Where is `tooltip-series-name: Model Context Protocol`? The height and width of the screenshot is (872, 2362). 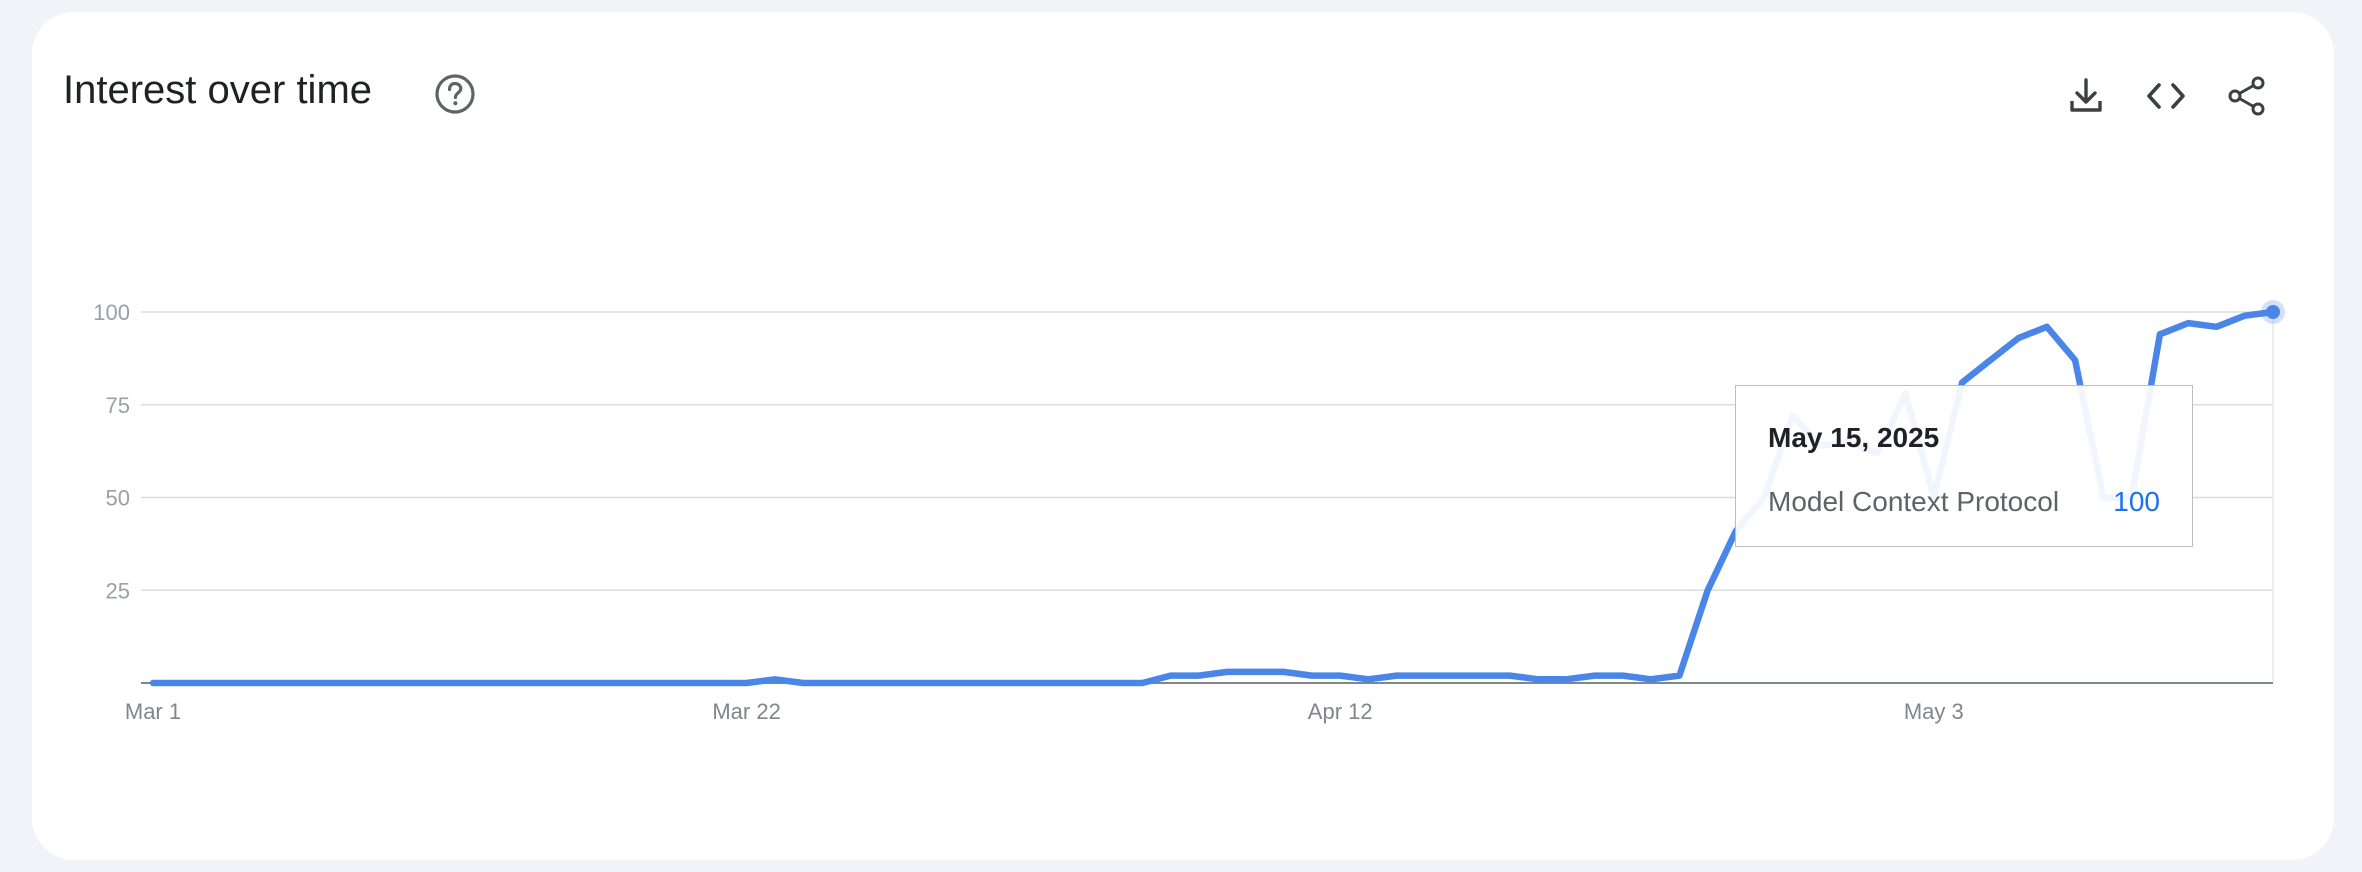 tooltip-series-name: Model Context Protocol is located at coordinates (1914, 501).